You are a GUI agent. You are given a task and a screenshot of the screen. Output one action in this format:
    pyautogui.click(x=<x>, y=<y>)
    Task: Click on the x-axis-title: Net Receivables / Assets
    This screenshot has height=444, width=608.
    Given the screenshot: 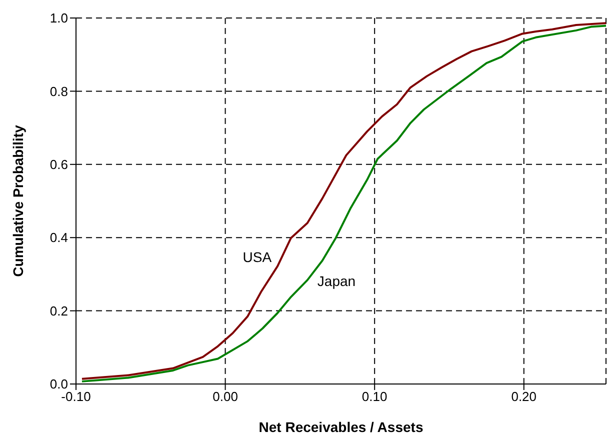 What is the action you would take?
    pyautogui.click(x=341, y=427)
    